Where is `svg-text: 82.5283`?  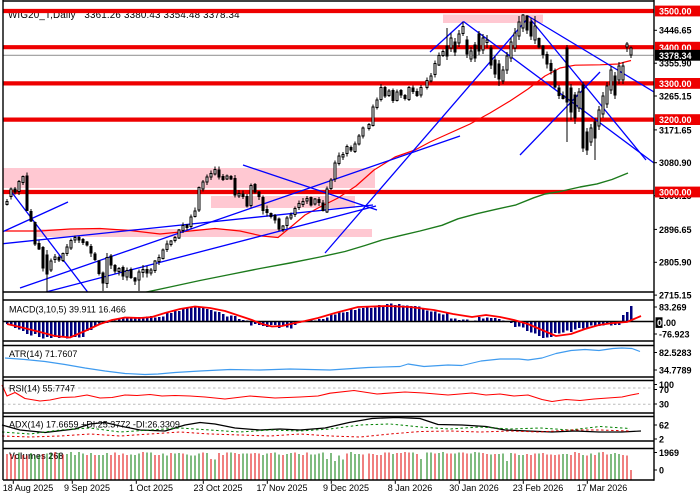
svg-text: 82.5283 is located at coordinates (675, 353).